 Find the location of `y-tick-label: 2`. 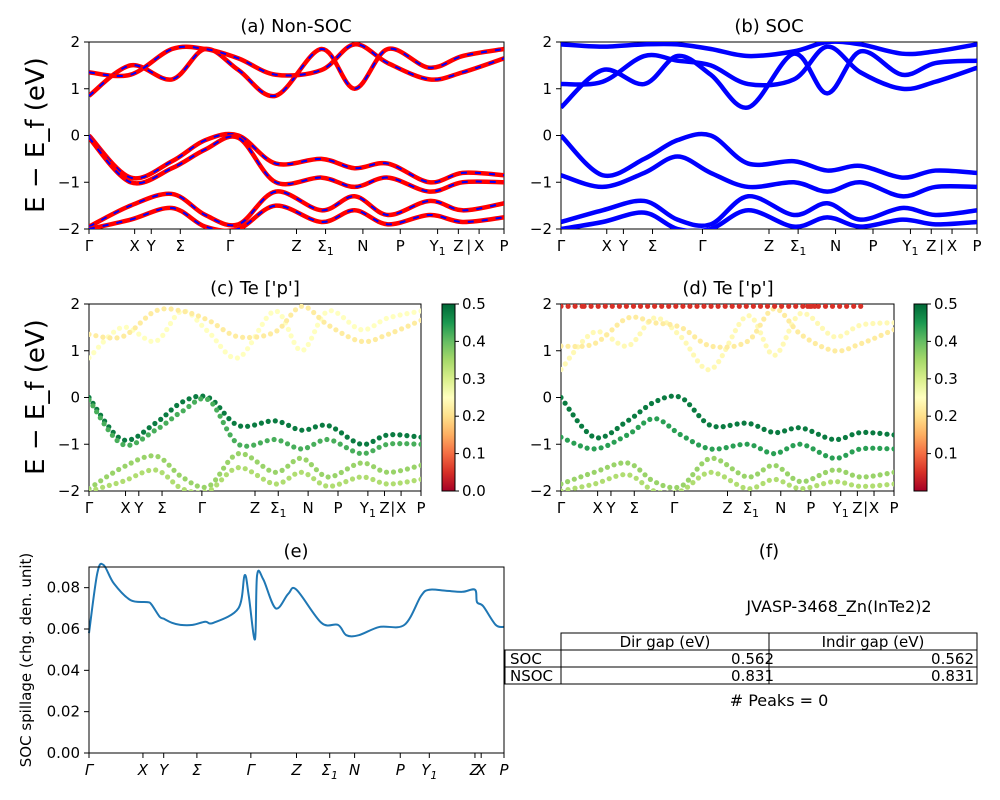

y-tick-label: 2 is located at coordinates (75, 304).